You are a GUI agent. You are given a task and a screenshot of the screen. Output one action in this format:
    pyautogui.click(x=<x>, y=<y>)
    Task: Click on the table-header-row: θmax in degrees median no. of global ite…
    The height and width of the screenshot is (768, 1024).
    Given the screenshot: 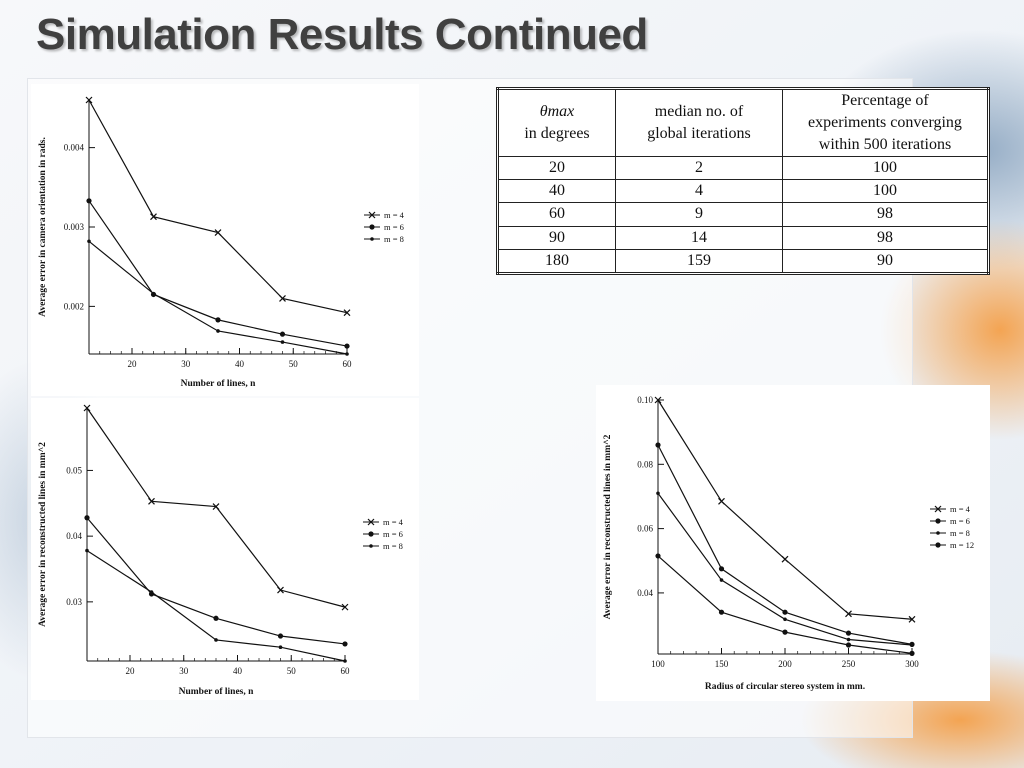 What is the action you would take?
    pyautogui.click(x=743, y=122)
    